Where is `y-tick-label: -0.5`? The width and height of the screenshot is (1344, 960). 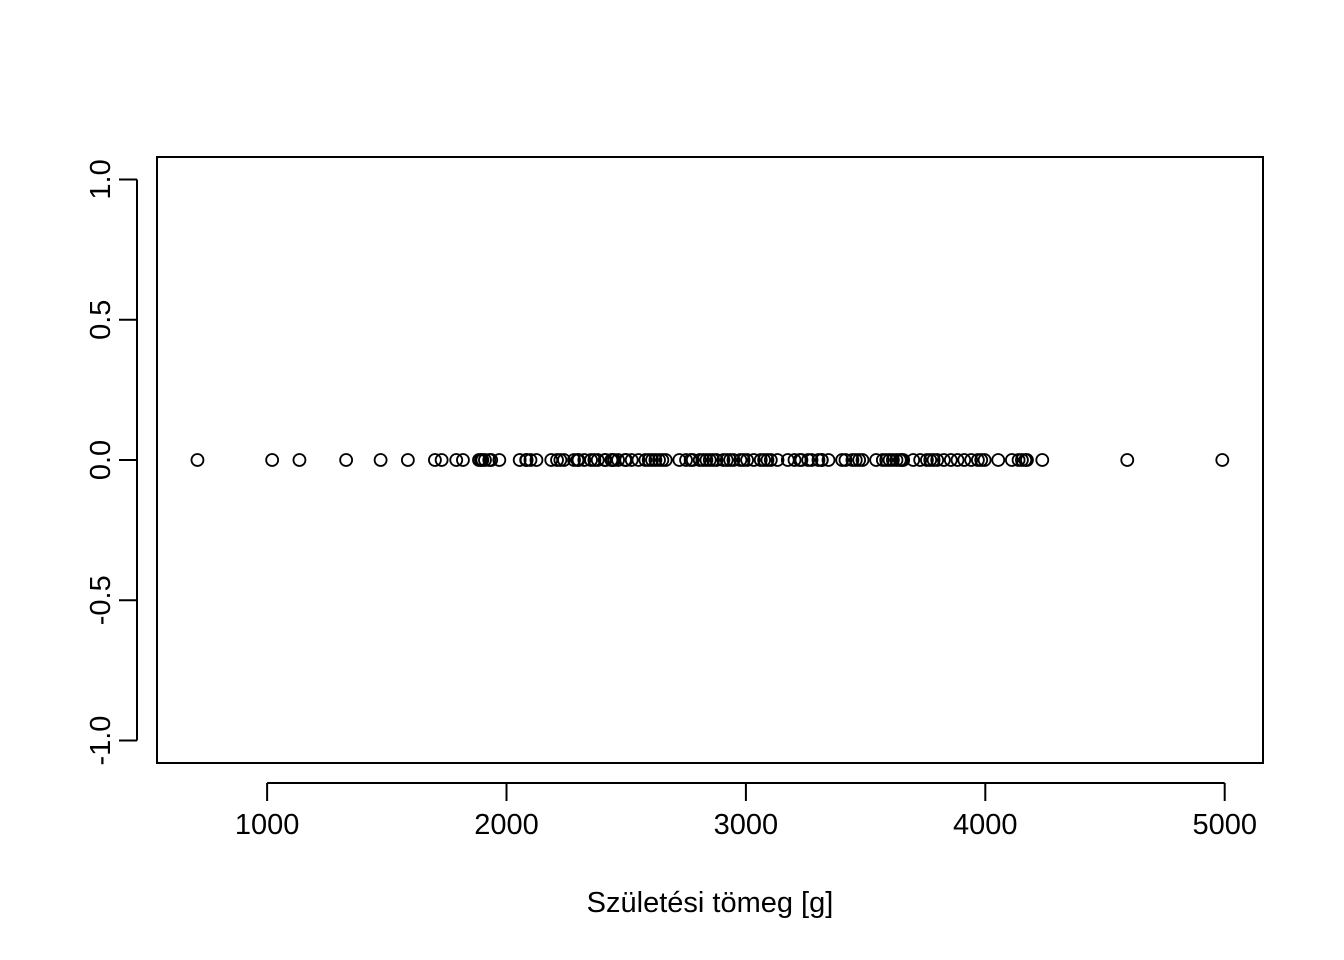
y-tick-label: -0.5 is located at coordinates (101, 600).